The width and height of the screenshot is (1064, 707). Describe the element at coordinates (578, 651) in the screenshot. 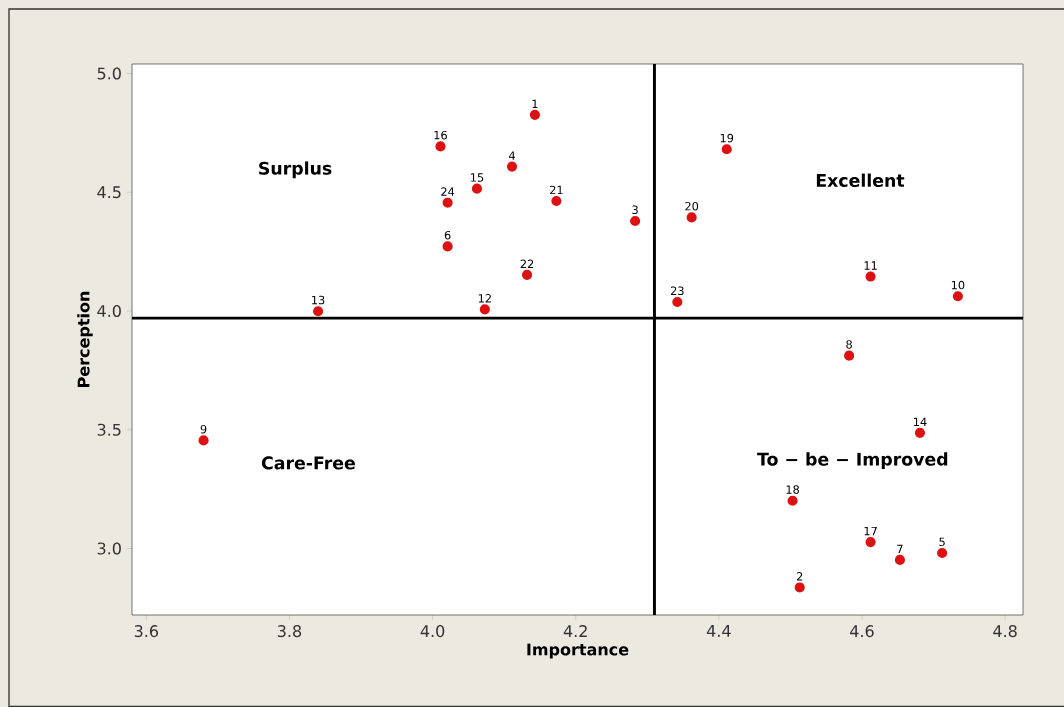

I see `x-axis-title: Importance` at that location.